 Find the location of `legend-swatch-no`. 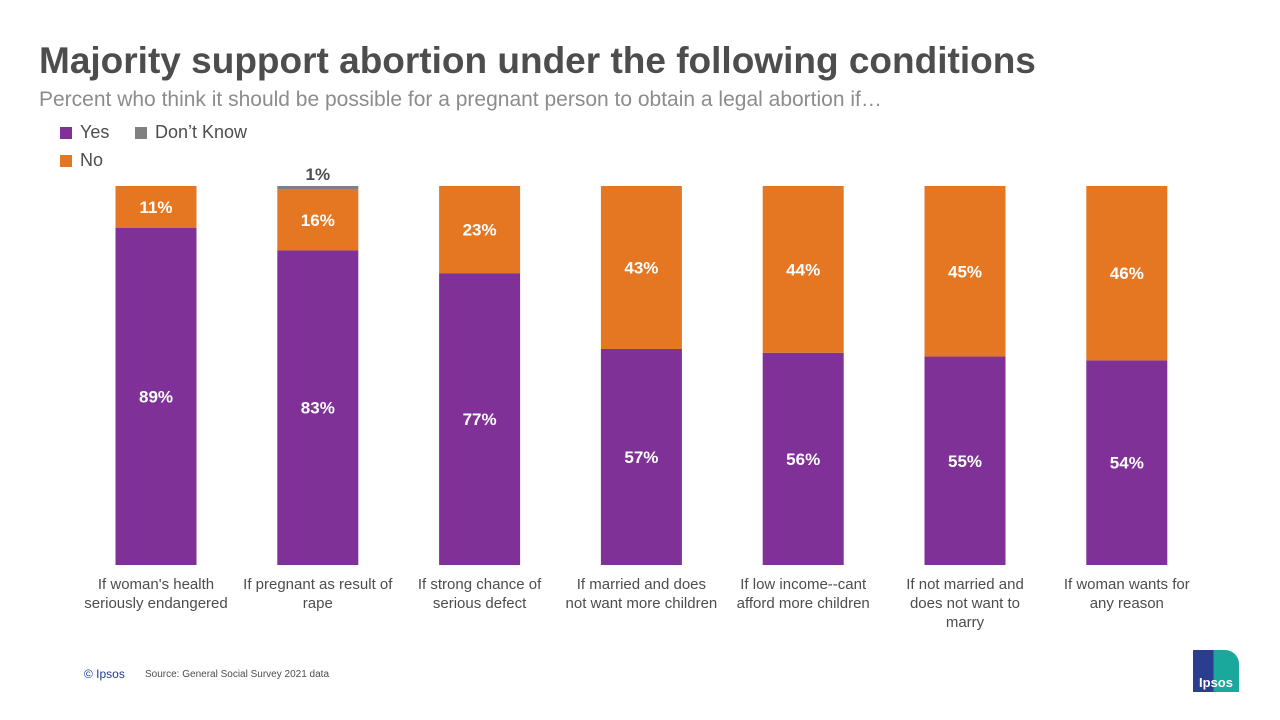

legend-swatch-no is located at coordinates (66, 160).